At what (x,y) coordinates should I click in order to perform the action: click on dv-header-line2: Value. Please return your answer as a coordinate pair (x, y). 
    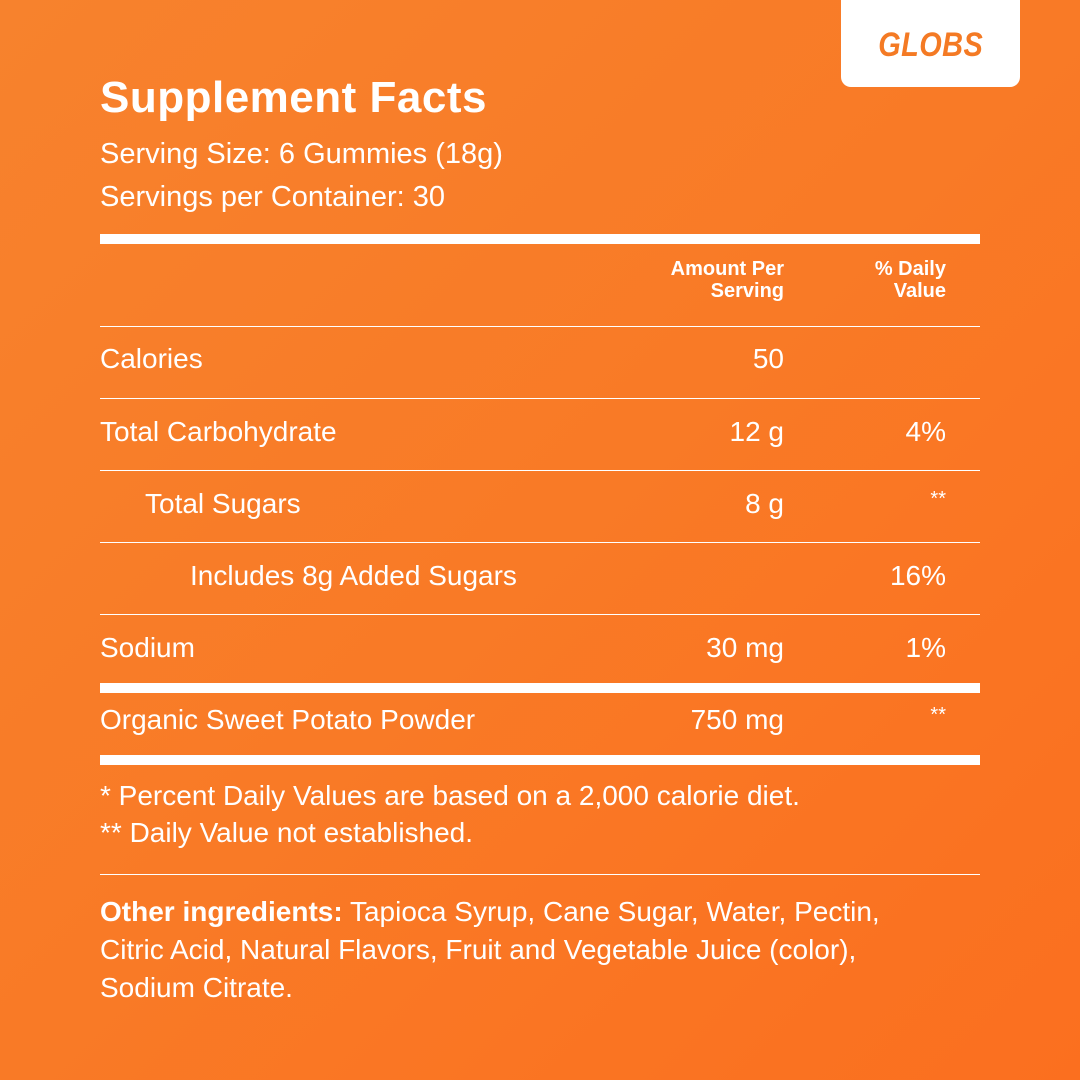
    Looking at the image, I should click on (919, 291).